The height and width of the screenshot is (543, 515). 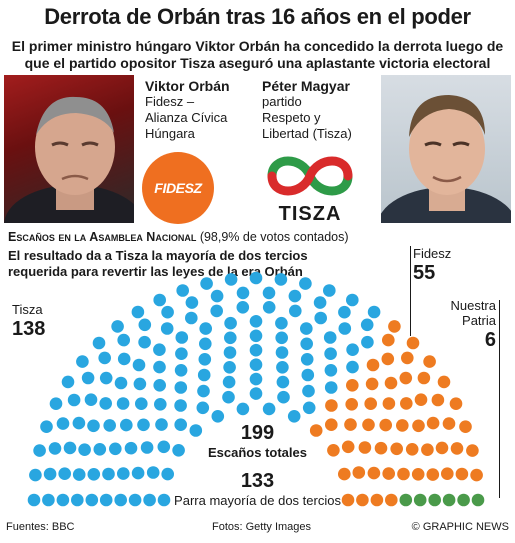 What do you see at coordinates (29, 329) in the screenshot?
I see `party-seats: 138` at bounding box center [29, 329].